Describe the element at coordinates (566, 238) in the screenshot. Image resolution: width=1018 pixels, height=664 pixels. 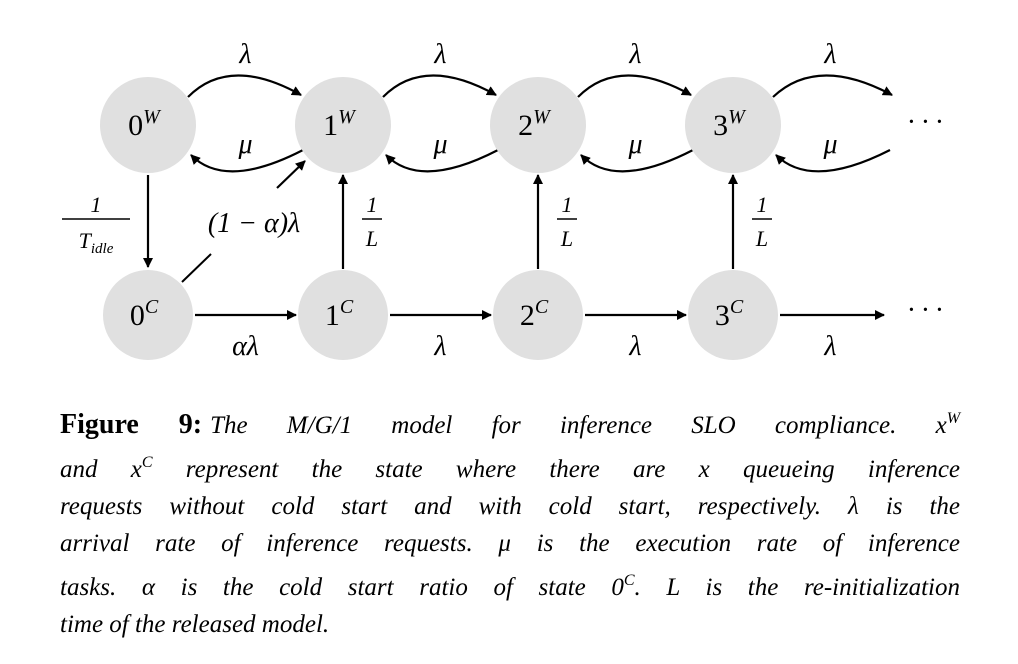
I see `reinit-denominator-2: L` at that location.